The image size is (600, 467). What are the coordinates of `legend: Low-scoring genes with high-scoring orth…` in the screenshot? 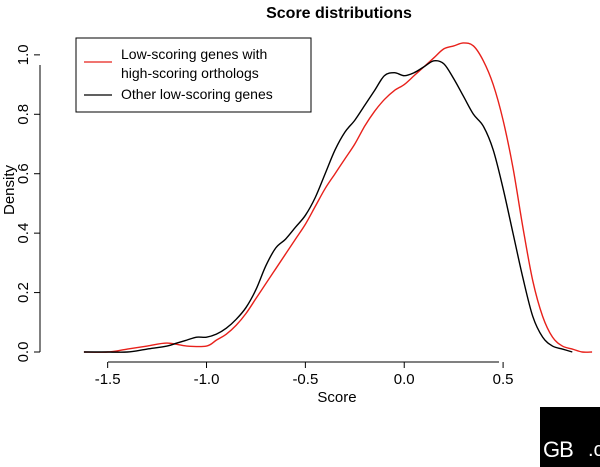 It's located at (193, 75).